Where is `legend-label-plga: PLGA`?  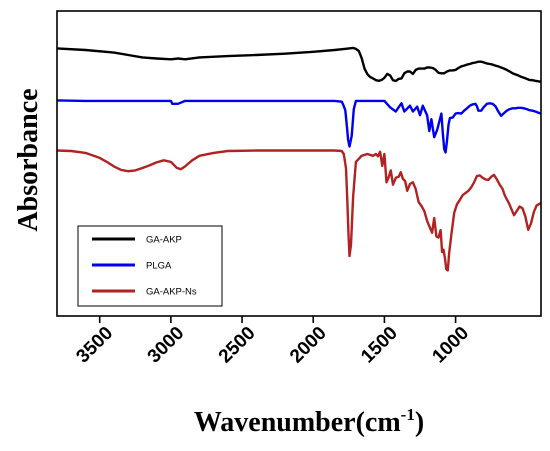 legend-label-plga: PLGA is located at coordinates (159, 266).